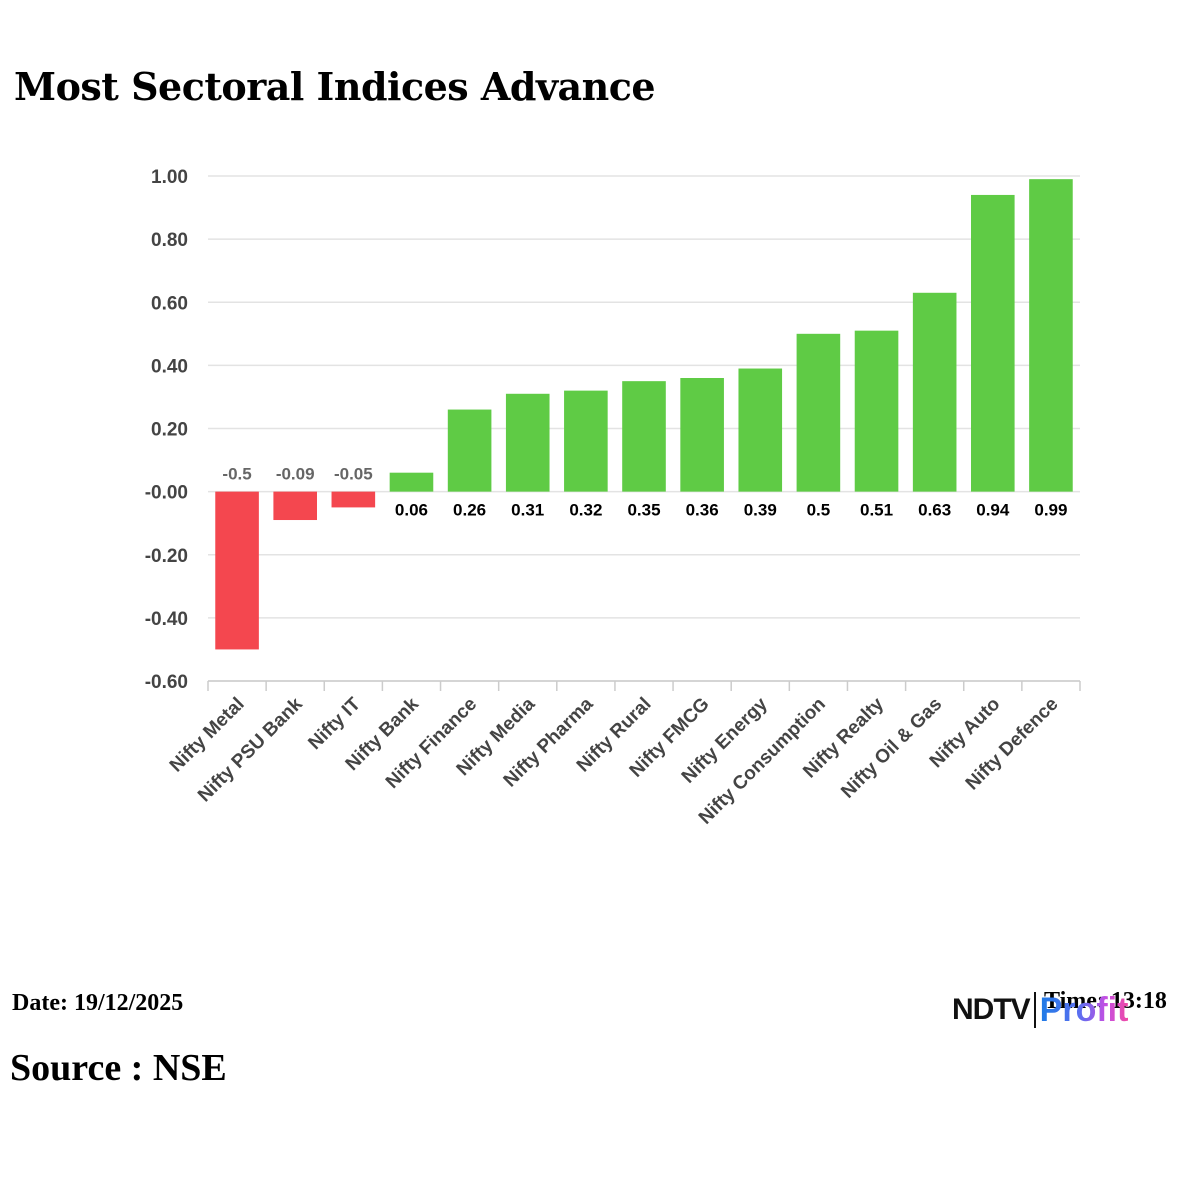 The height and width of the screenshot is (1200, 1200). What do you see at coordinates (295, 474) in the screenshot?
I see `data-label: -0.09` at bounding box center [295, 474].